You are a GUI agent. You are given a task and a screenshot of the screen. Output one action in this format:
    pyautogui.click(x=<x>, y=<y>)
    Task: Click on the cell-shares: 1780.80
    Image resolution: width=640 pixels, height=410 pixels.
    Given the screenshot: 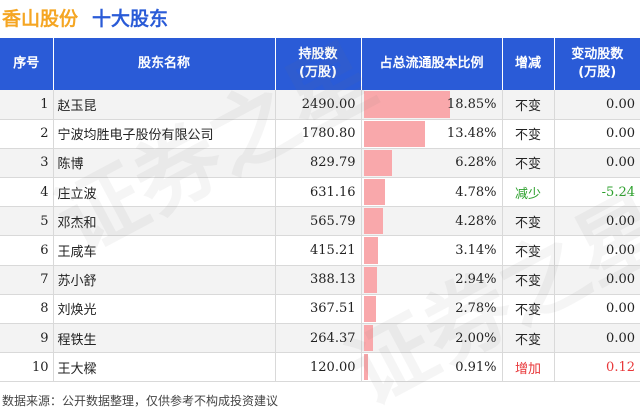 What is the action you would take?
    pyautogui.click(x=318, y=134)
    